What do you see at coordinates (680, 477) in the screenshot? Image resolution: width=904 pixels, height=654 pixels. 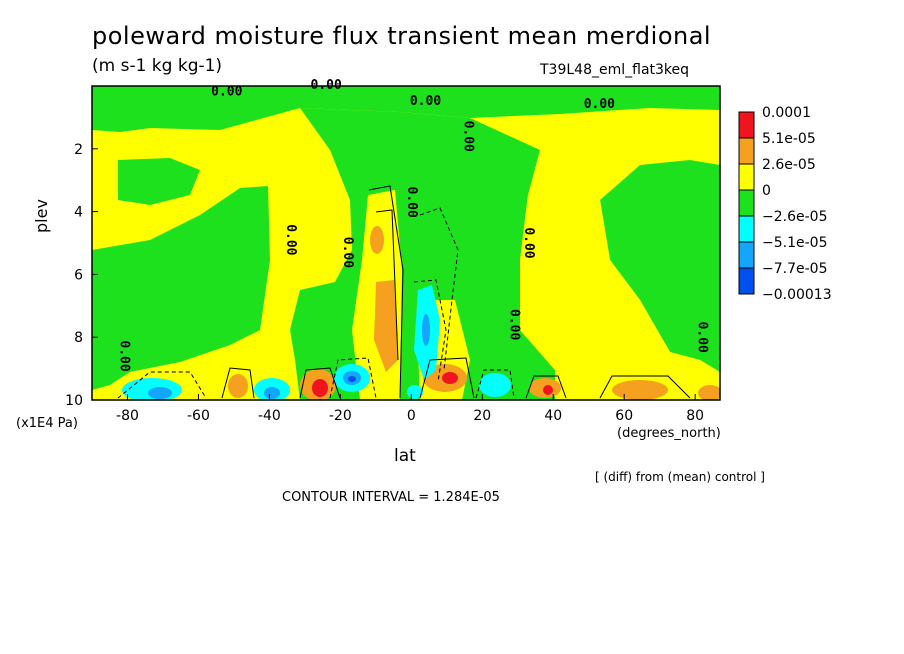 I see `diff-note: [ (diff) from (mean) control ]` at bounding box center [680, 477].